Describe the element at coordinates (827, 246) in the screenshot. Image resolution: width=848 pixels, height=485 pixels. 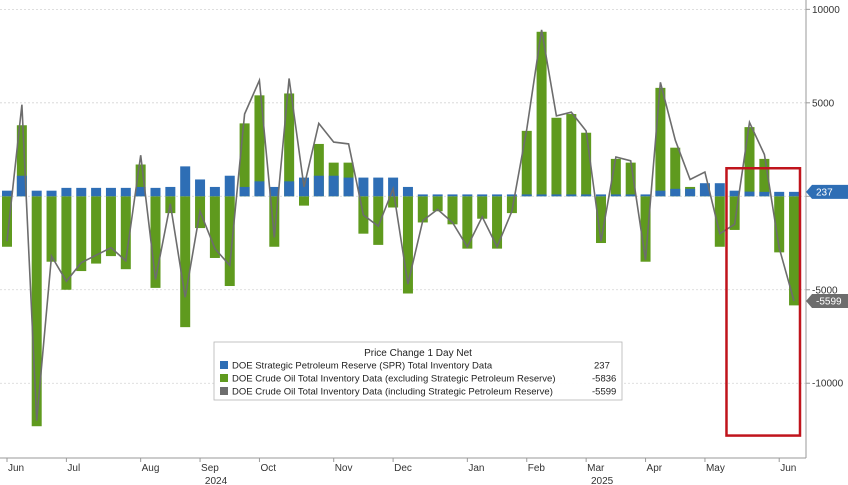
I see `last-value-labels: 237 -5599` at that location.